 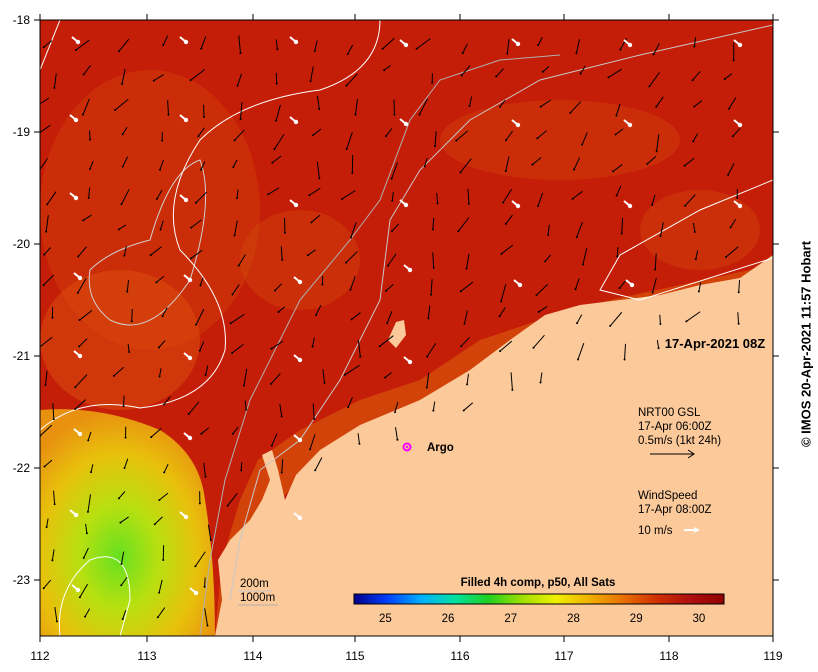 What do you see at coordinates (679, 441) in the screenshot?
I see `current-legend-line: 0.5m/s (1kt 24h)` at bounding box center [679, 441].